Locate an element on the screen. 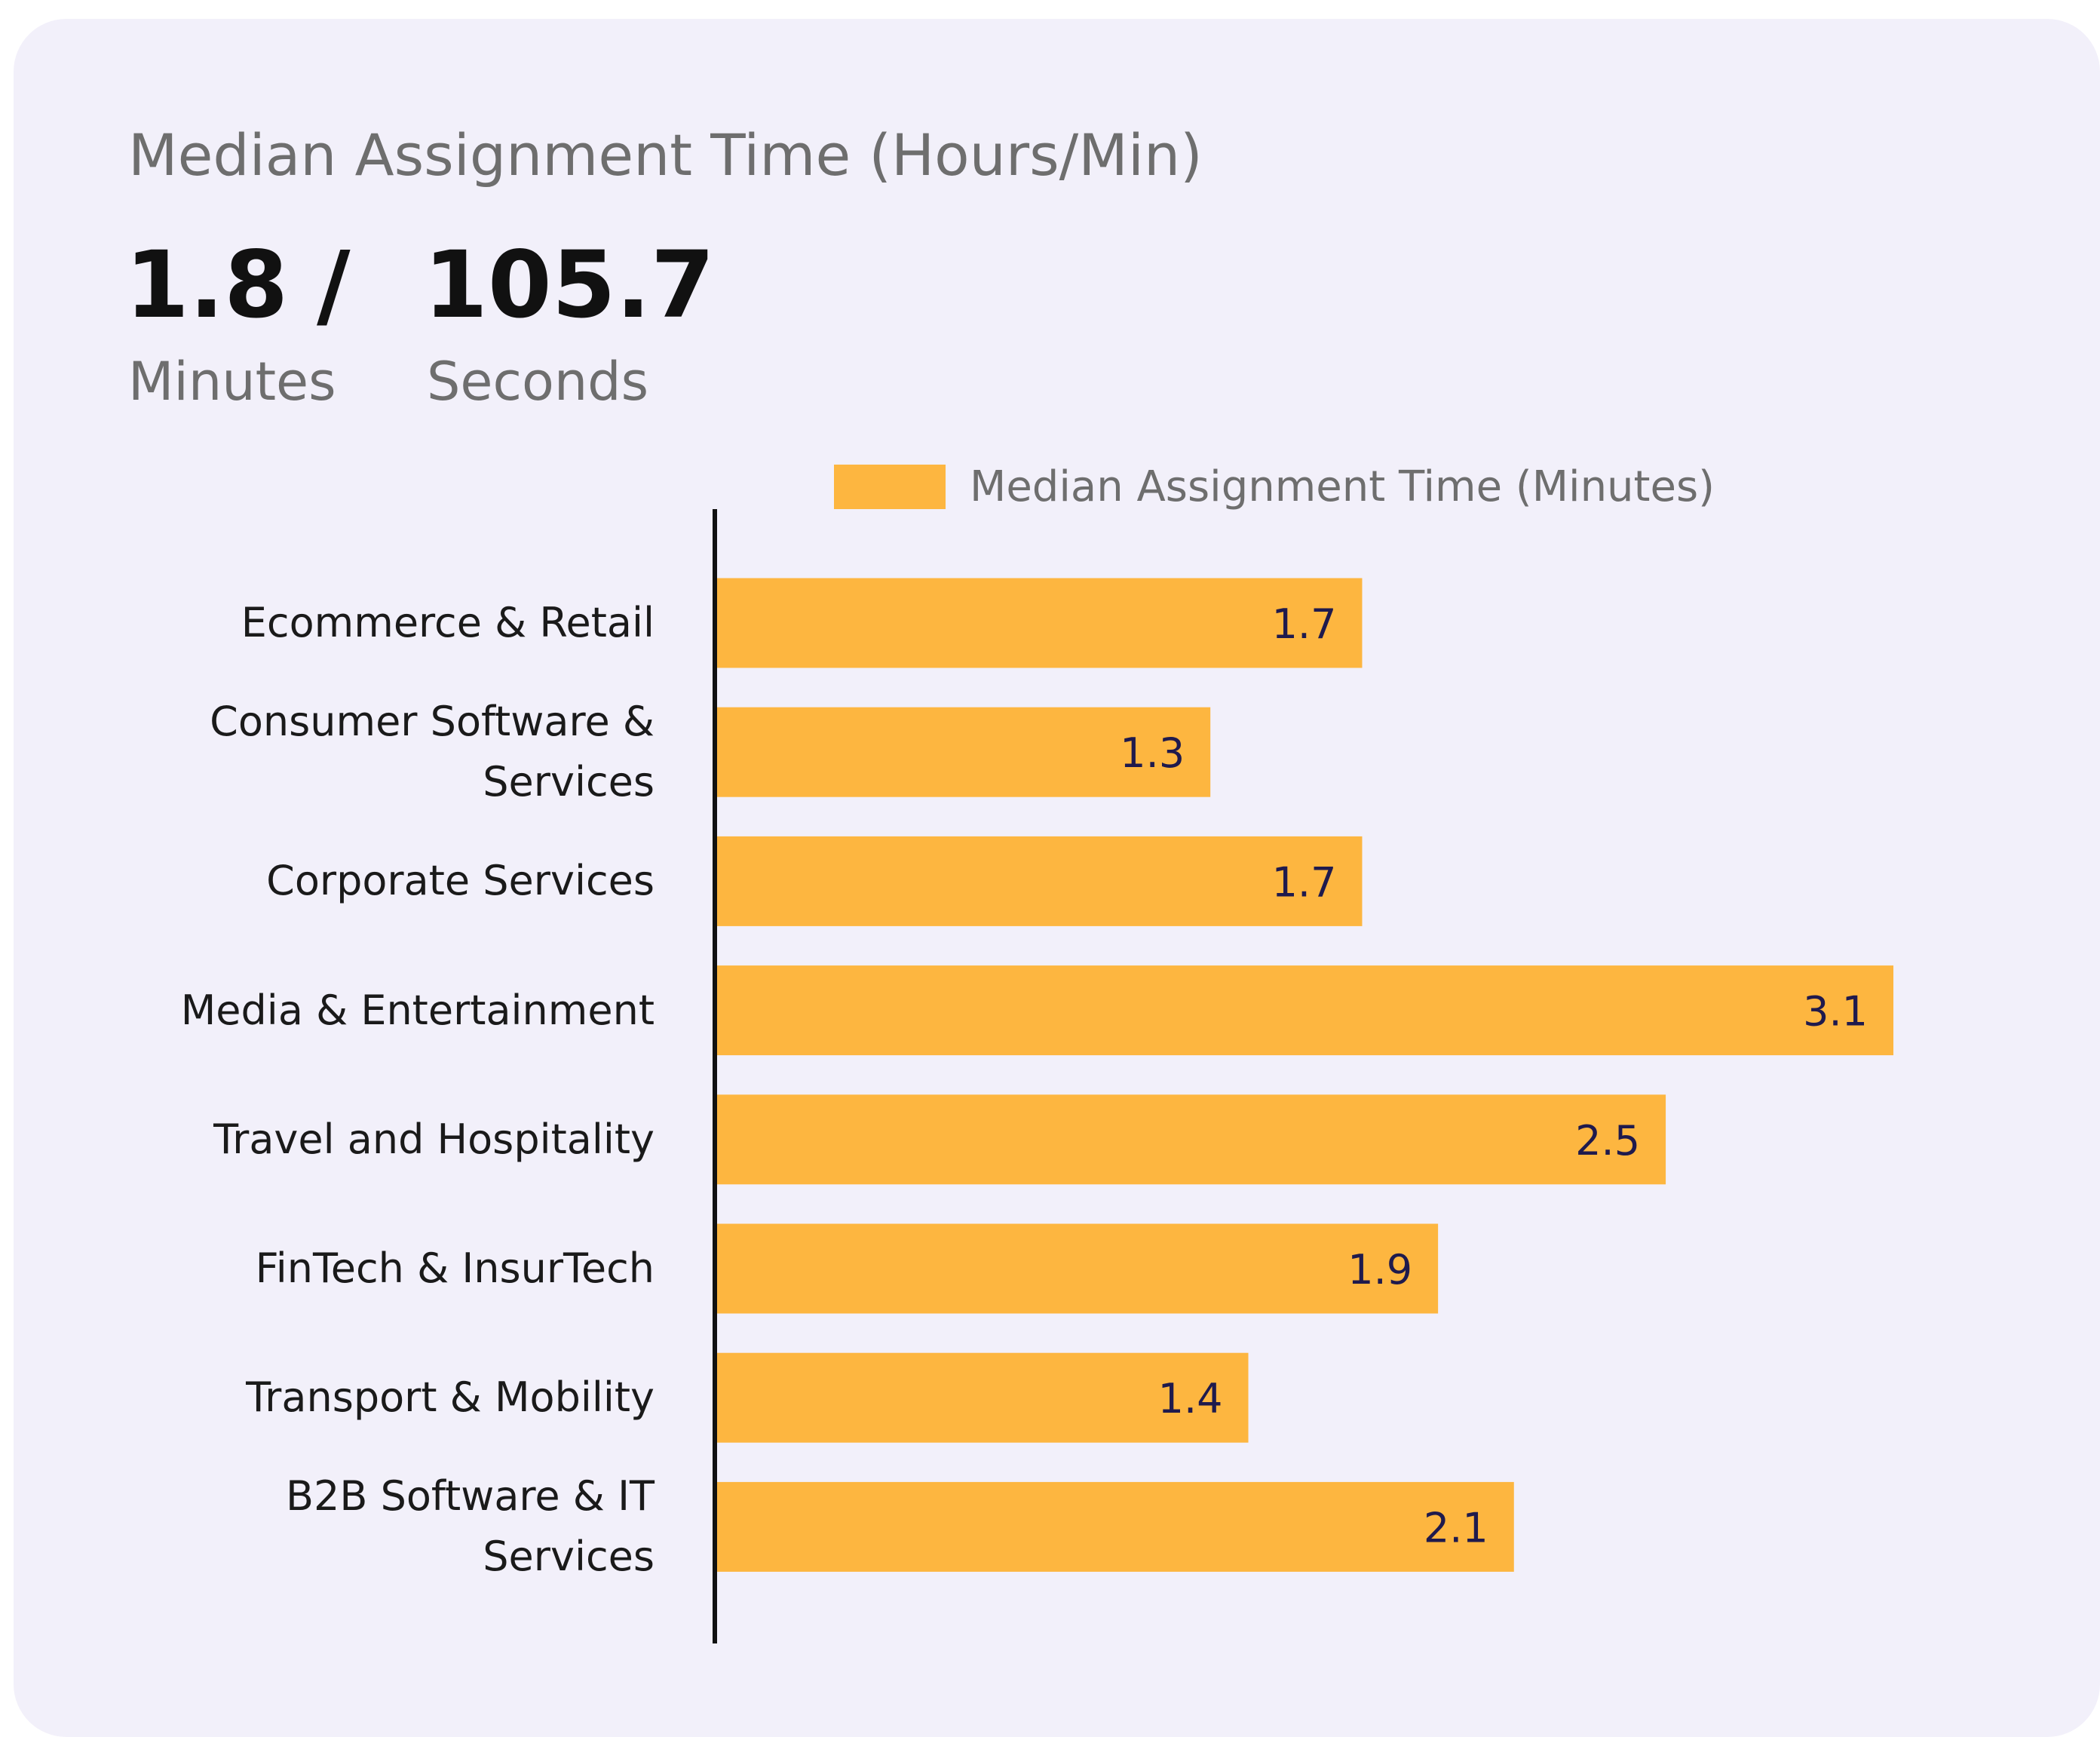 This screenshot has width=2100, height=1737. stat-value: 1.8 is located at coordinates (207, 286).